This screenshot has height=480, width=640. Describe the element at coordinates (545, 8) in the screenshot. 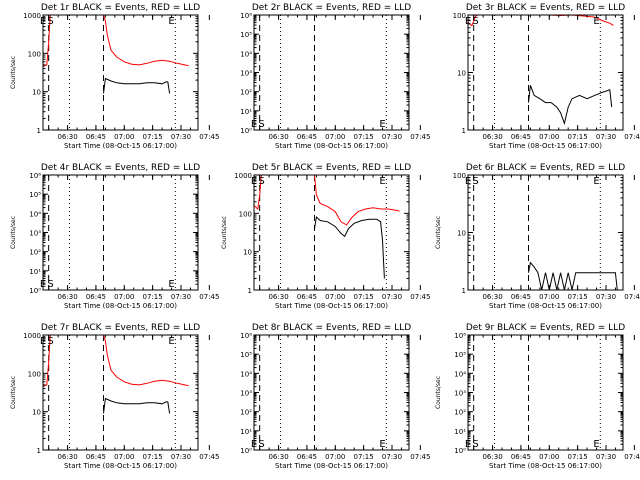

I see `panel-title: Det 3r BLACK = Events, RED = LLD` at that location.